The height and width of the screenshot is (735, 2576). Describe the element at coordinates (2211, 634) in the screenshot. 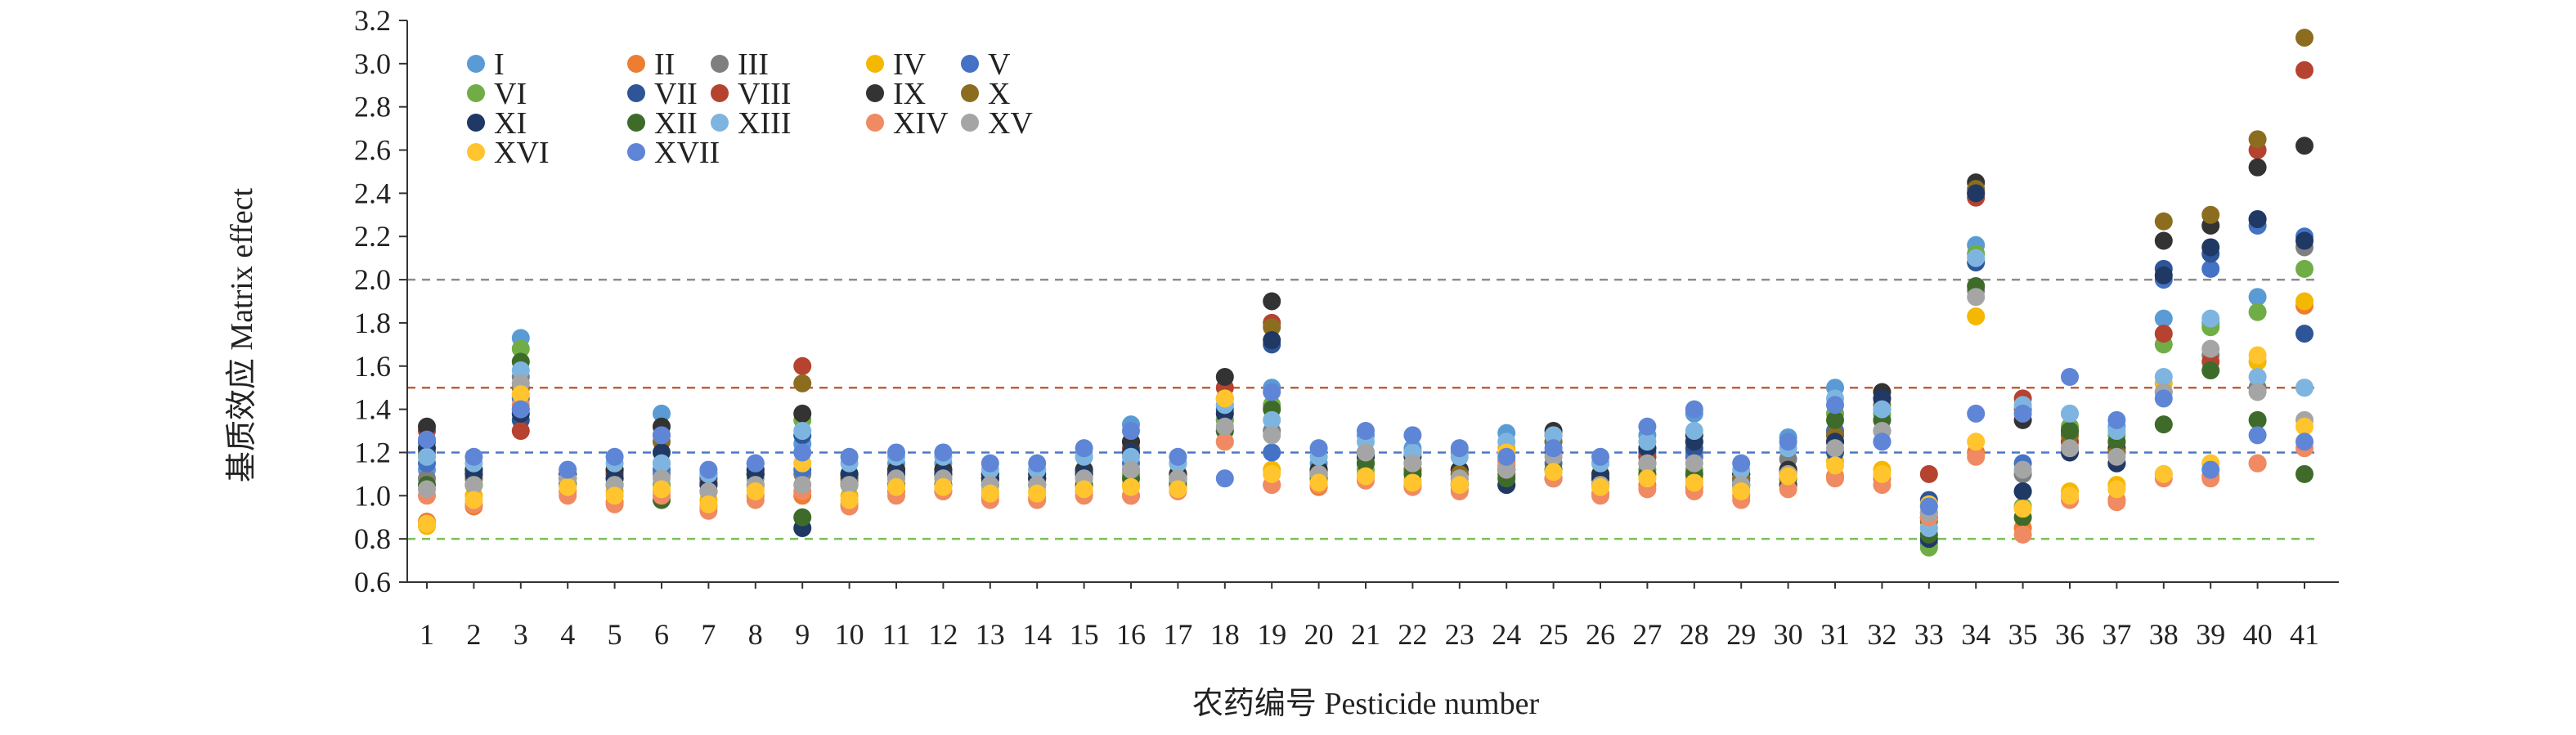

I see `x-tick-label: 39` at that location.